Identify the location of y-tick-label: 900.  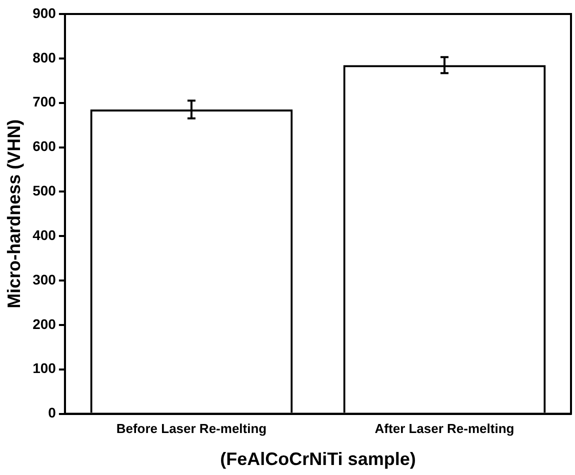
(44, 12).